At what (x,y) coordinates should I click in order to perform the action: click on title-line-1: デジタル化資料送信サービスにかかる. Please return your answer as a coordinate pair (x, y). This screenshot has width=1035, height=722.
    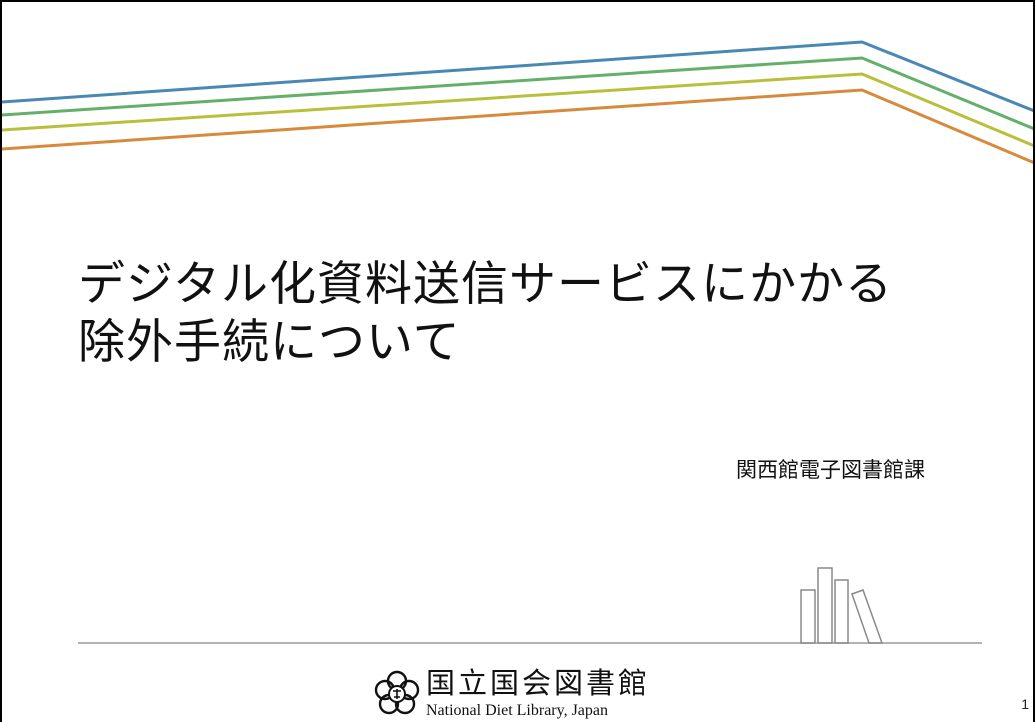
    Looking at the image, I should click on (486, 284).